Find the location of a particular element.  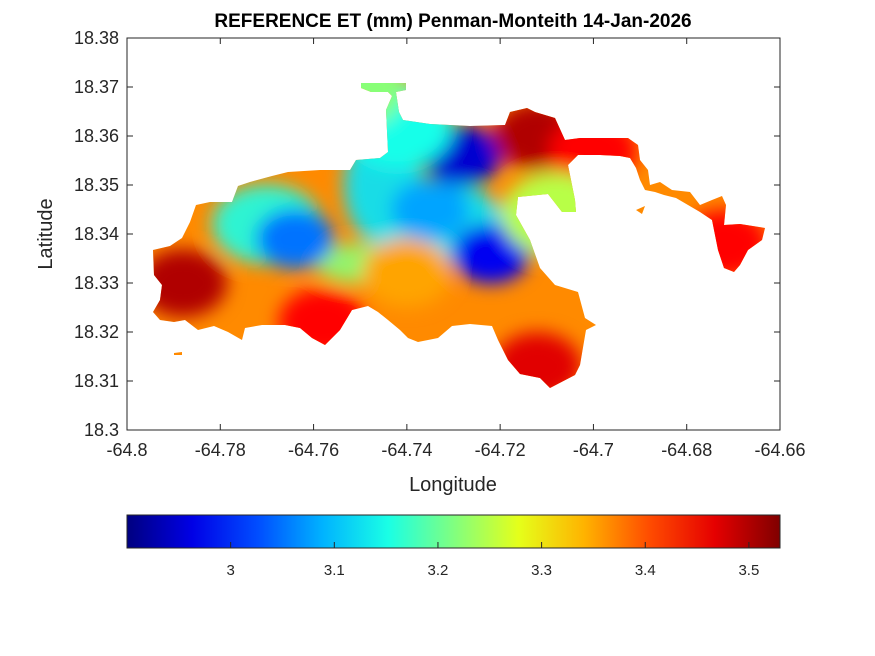

colorbar-ticks: 3 3.1 3.2 3.3 3.4 3.5 is located at coordinates (492, 560).